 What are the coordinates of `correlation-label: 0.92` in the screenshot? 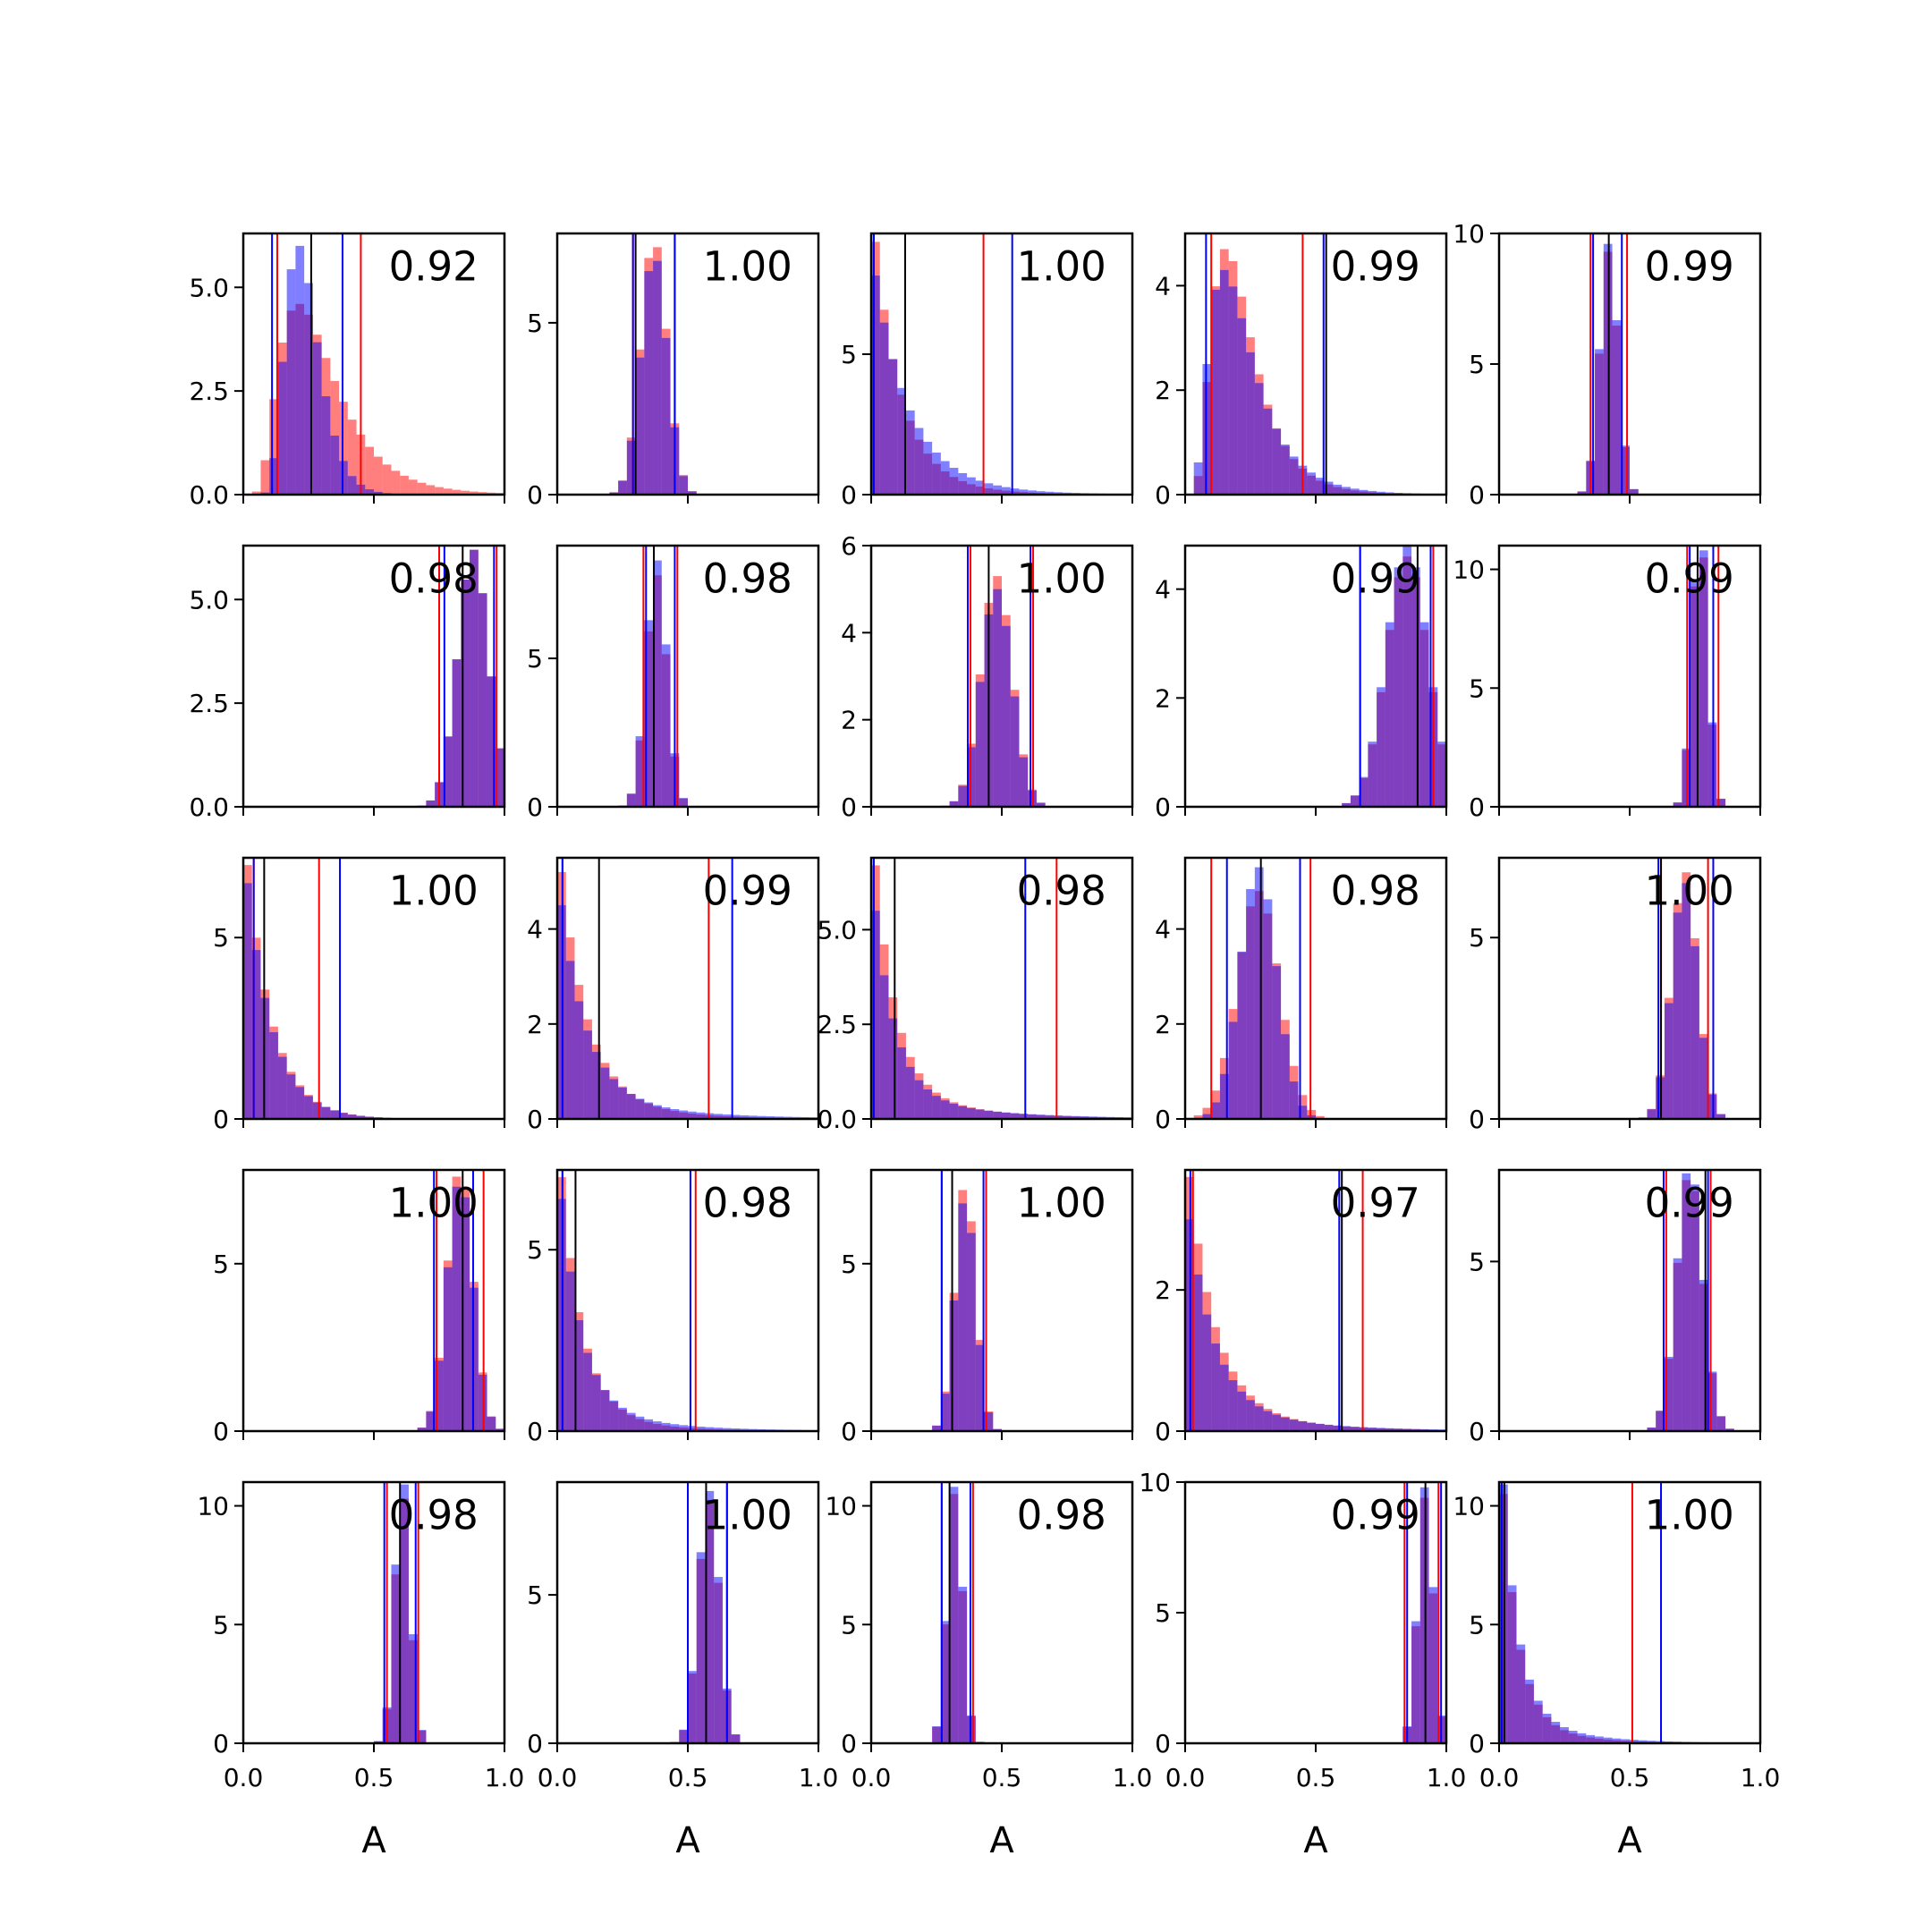 It's located at (434, 267).